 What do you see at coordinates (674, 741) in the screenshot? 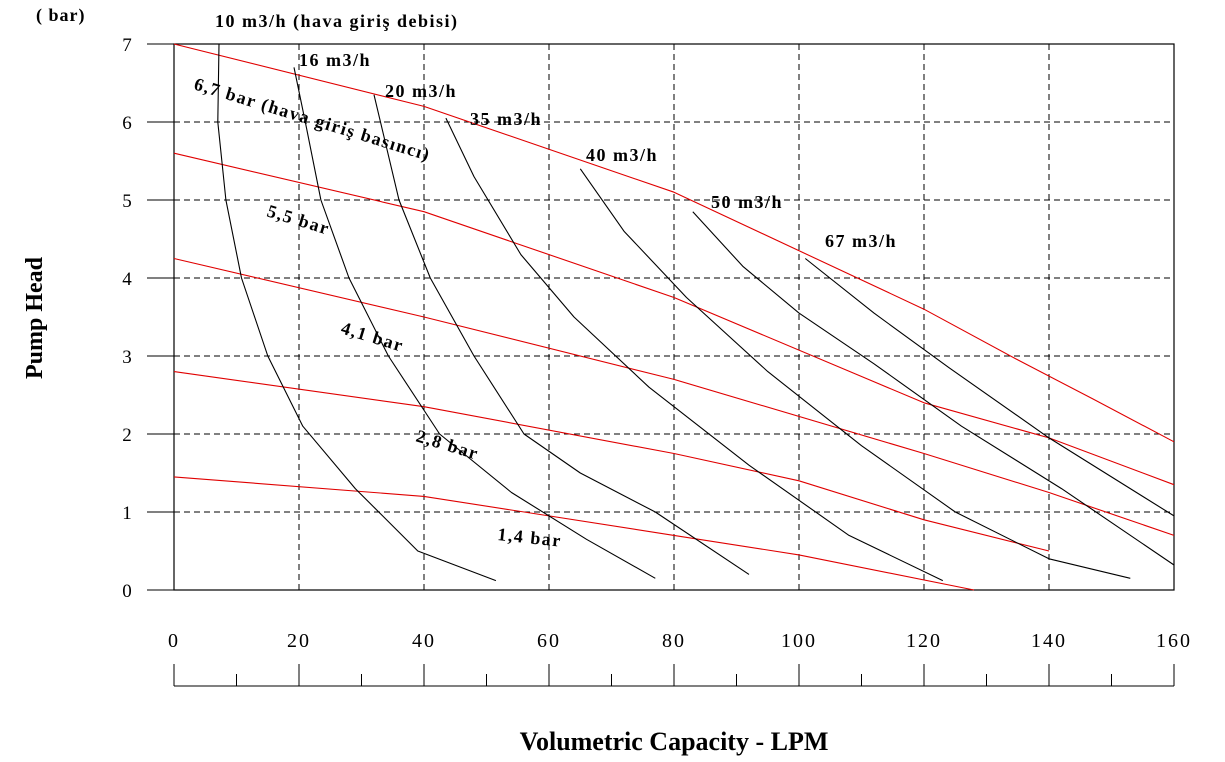
I see `x-axis-title: Volumetric Capacity - LPM` at bounding box center [674, 741].